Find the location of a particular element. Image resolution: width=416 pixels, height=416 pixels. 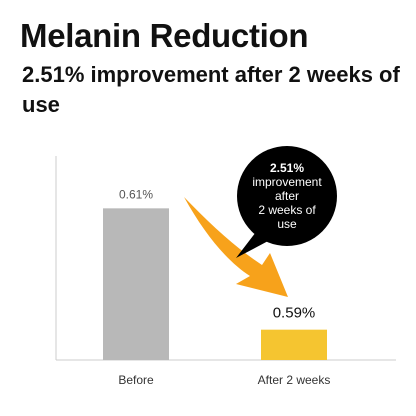

callout-text-line: improvement is located at coordinates (287, 182).